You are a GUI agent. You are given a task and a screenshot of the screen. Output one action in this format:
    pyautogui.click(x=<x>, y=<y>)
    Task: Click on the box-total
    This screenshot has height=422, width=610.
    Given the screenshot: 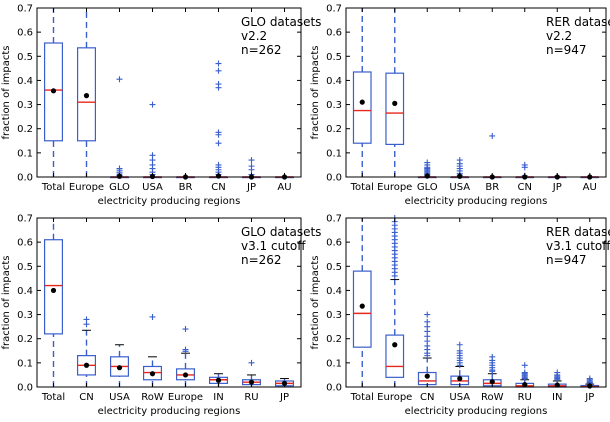 What is the action you would take?
    pyautogui.click(x=362, y=92)
    